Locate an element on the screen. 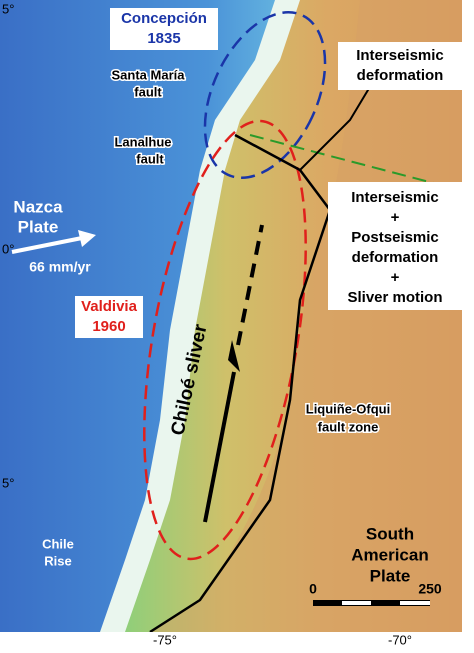  sliver-arrow is located at coordinates (219, 447).